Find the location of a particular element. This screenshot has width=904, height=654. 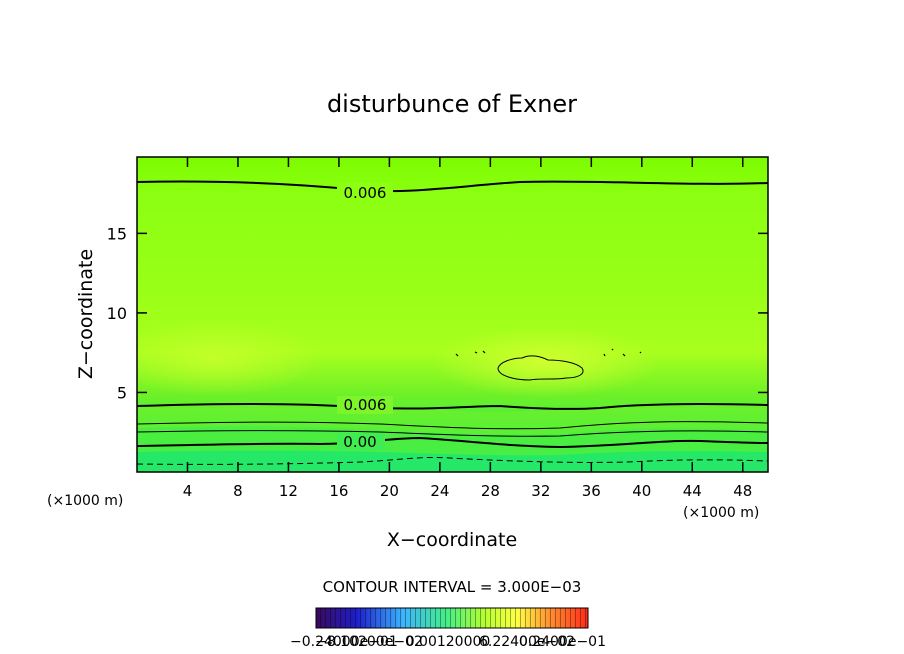

colorbar-label: −8.10200e−02 is located at coordinates (369, 642).